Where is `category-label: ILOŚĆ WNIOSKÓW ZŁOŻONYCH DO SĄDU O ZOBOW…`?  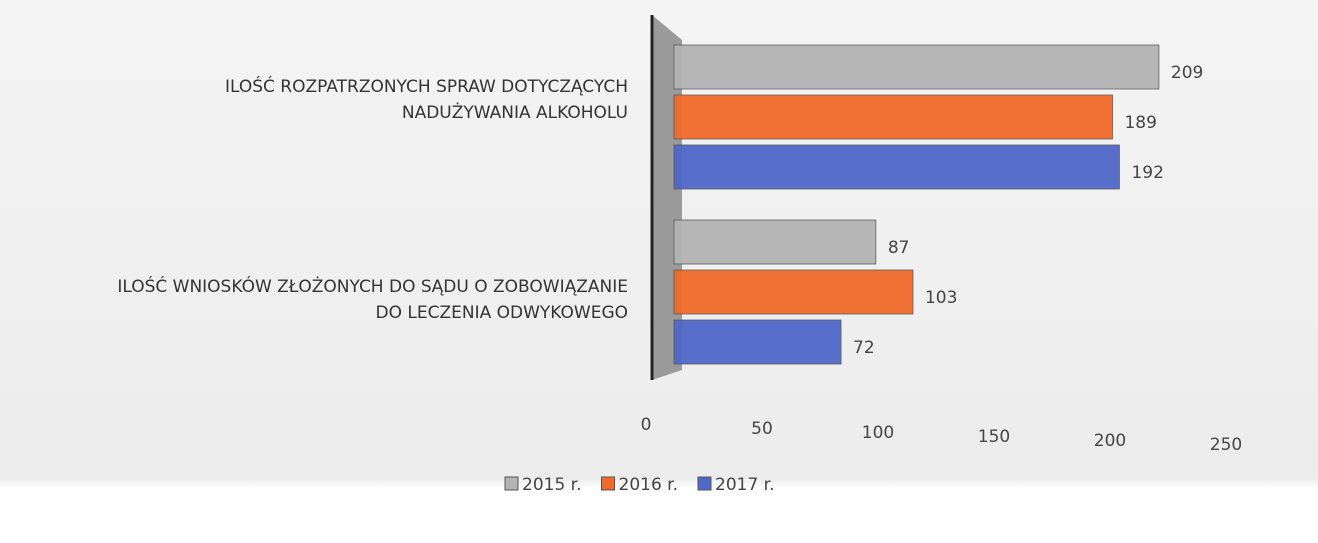 category-label: ILOŚĆ WNIOSKÓW ZŁOŻONYCH DO SĄDU O ZOBOW… is located at coordinates (372, 300).